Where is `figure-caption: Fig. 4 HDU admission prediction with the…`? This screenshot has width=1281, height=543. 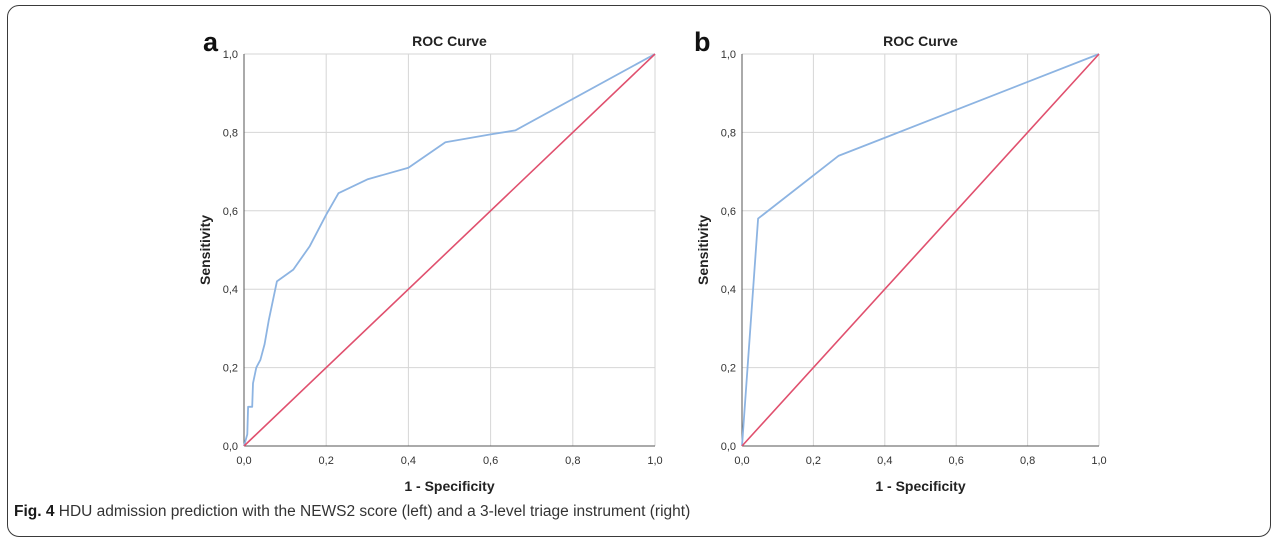
figure-caption: Fig. 4 HDU admission prediction with the… is located at coordinates (352, 512).